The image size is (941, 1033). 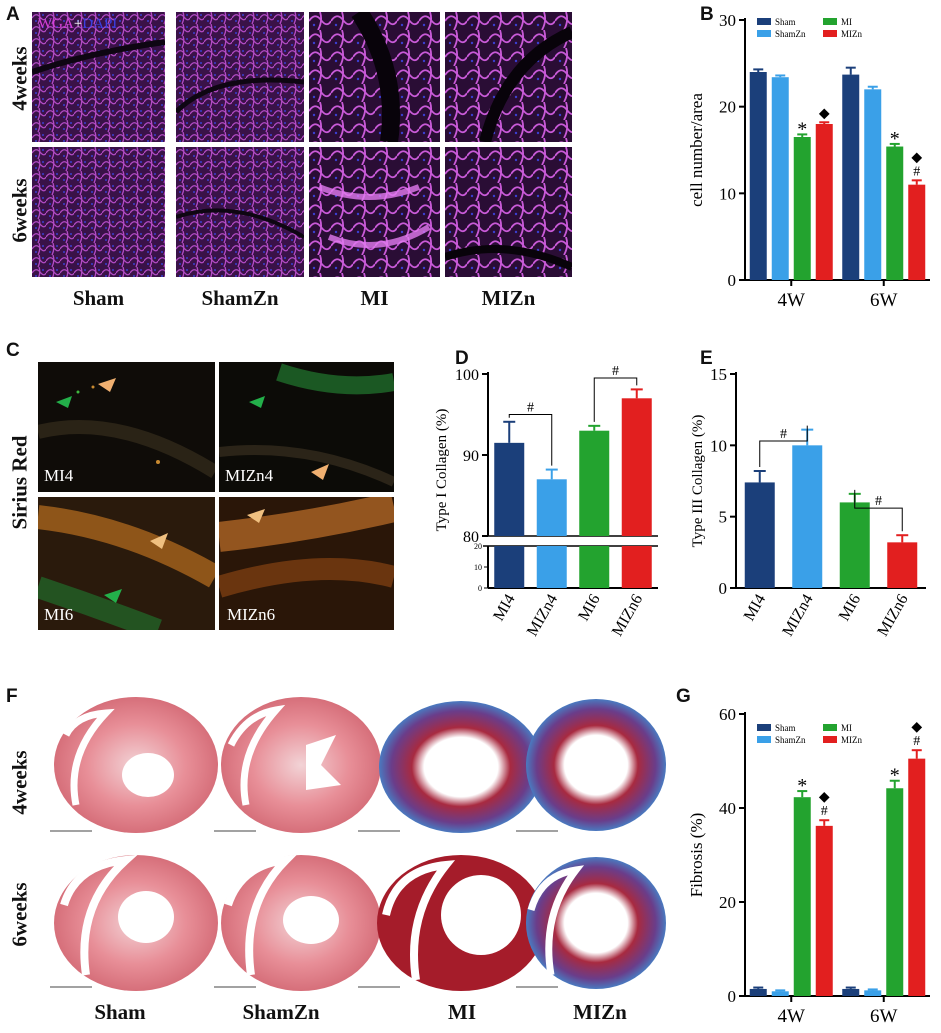 What do you see at coordinates (461, 767) in the screenshot?
I see `heart-section-mi-4w` at bounding box center [461, 767].